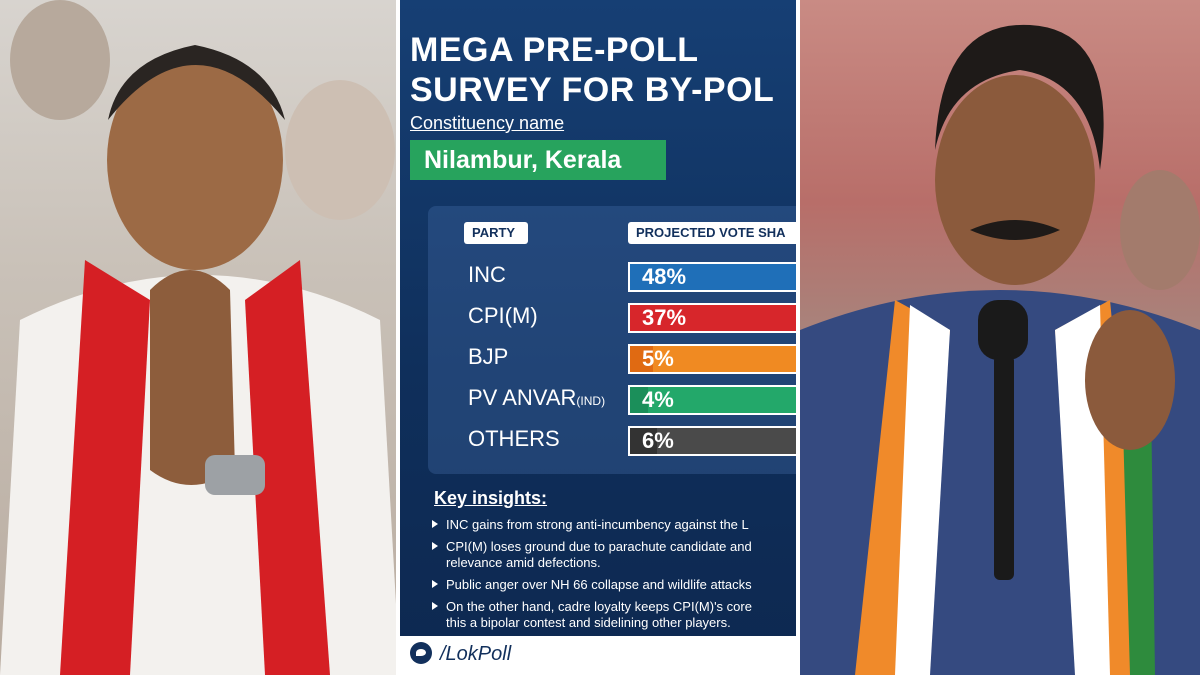  What do you see at coordinates (476, 654) in the screenshot?
I see `handle-text: /LokPoll` at bounding box center [476, 654].